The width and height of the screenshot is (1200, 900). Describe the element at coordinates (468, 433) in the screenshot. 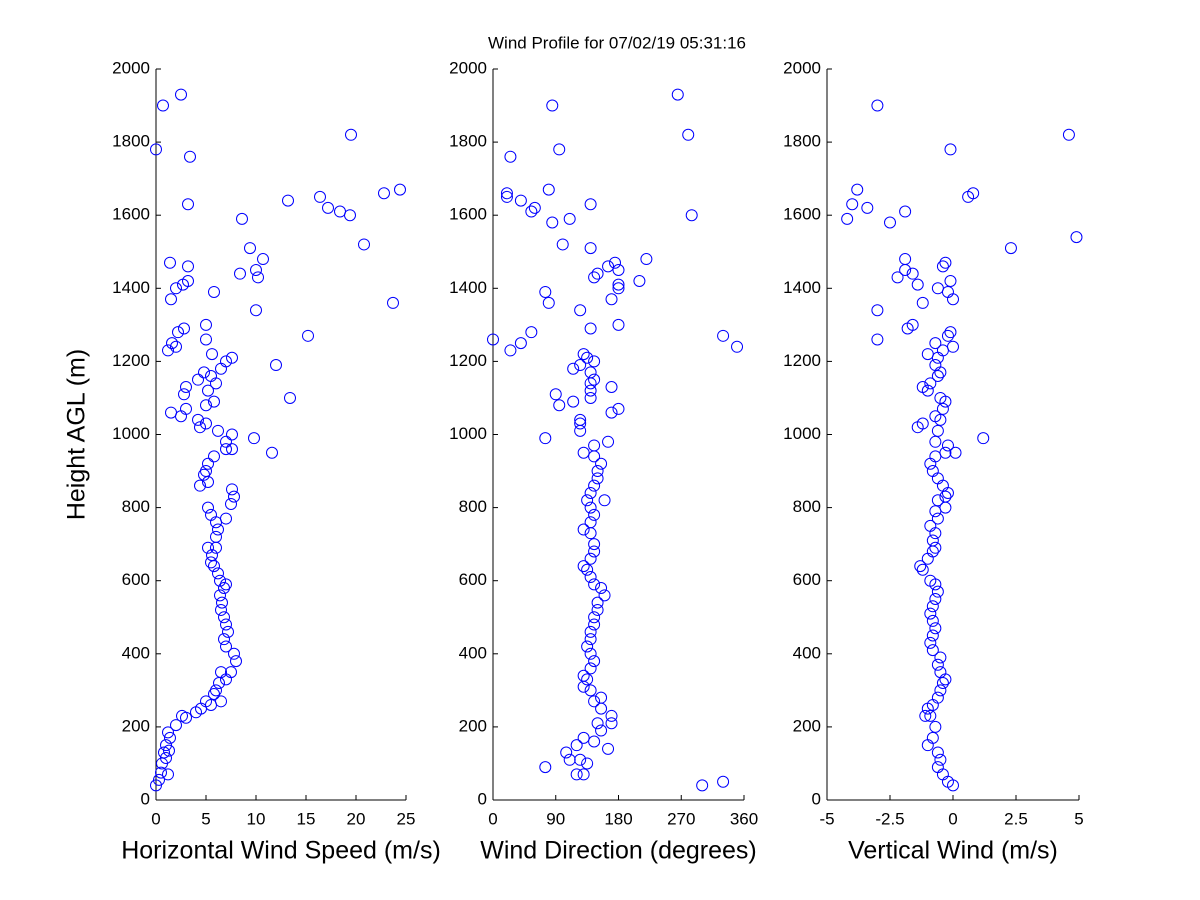

I see `y-tick-label: 1000` at that location.